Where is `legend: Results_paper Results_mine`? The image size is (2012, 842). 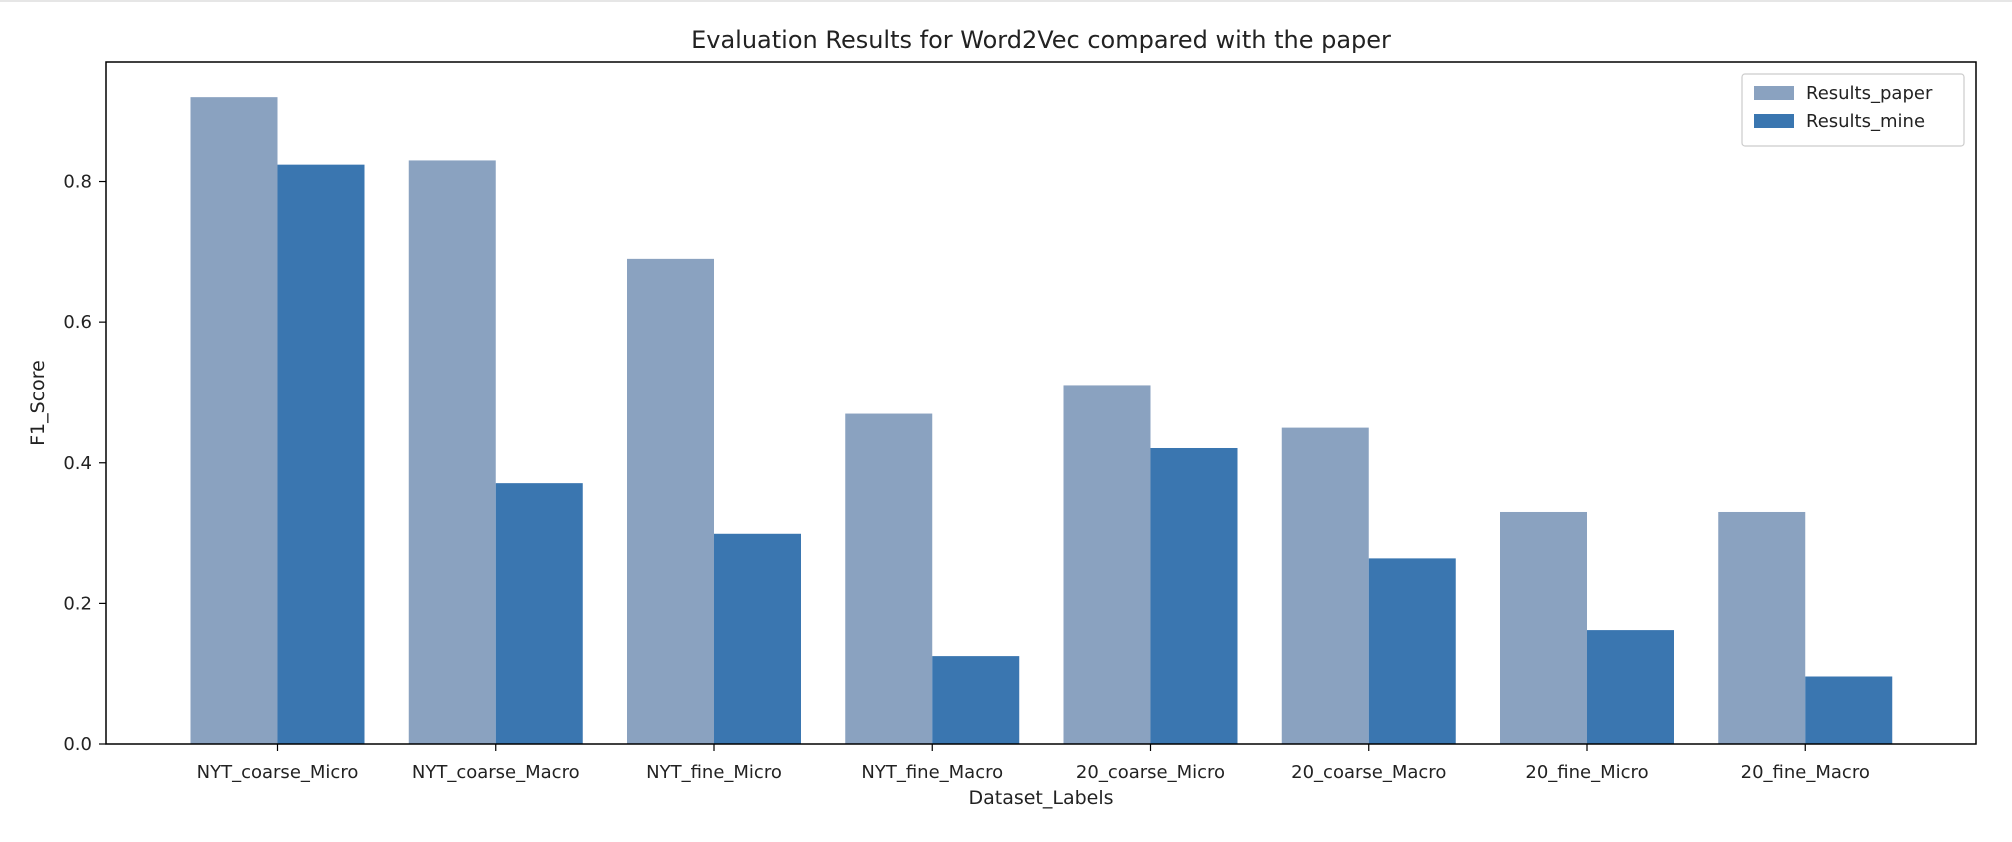
legend: Results_paper Results_mine is located at coordinates (1853, 110).